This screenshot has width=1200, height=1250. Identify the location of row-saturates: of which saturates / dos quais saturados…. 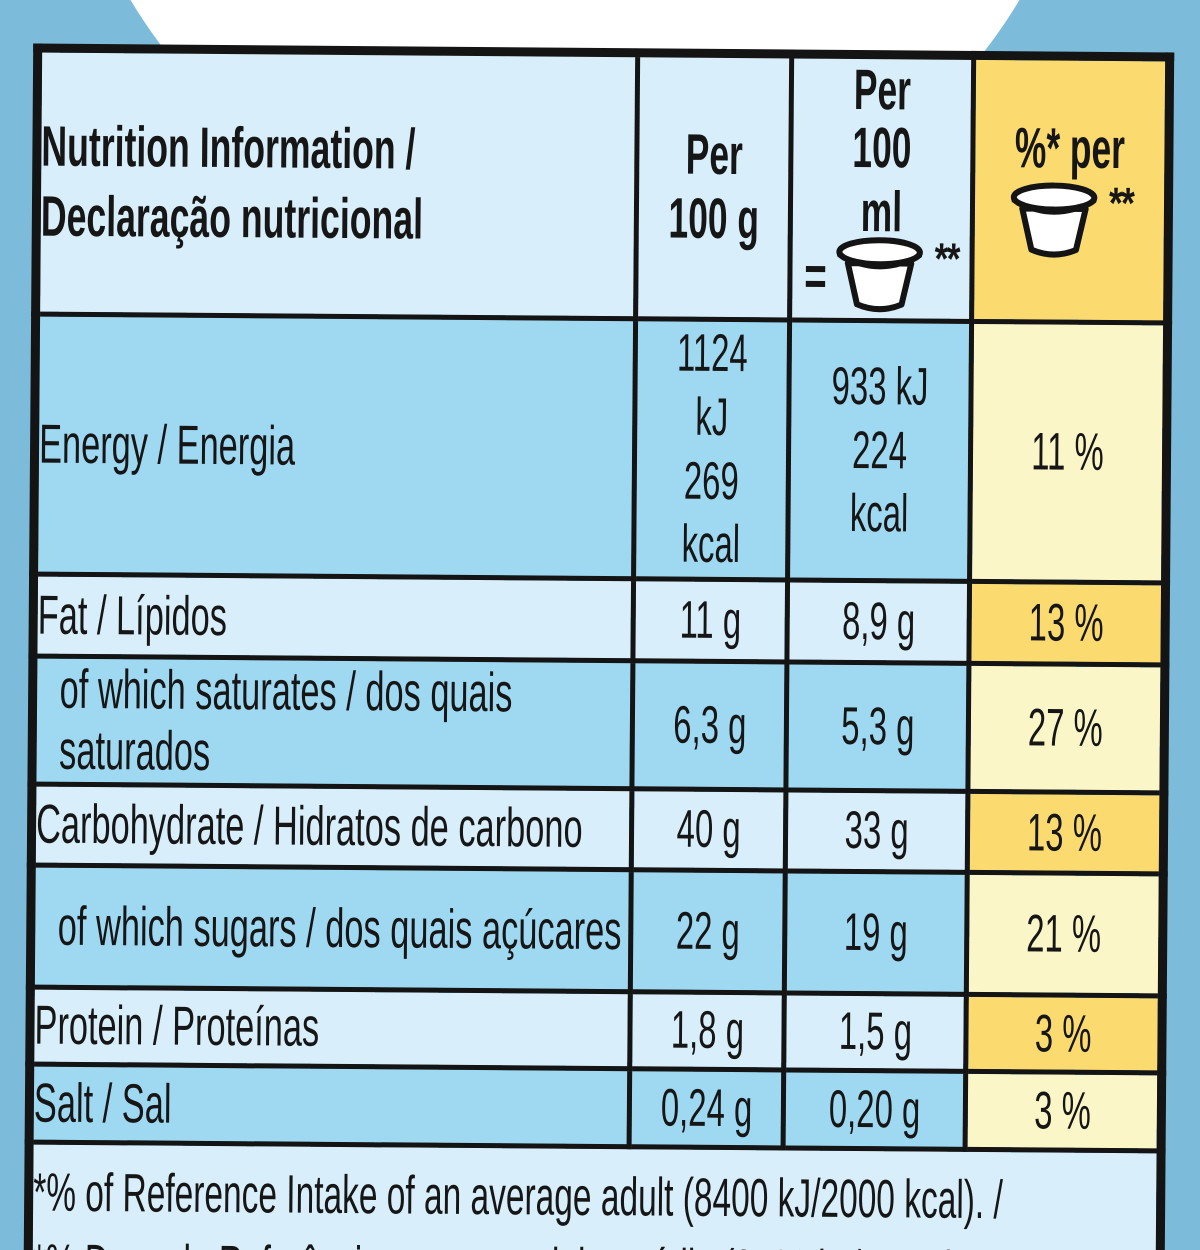
(598, 724).